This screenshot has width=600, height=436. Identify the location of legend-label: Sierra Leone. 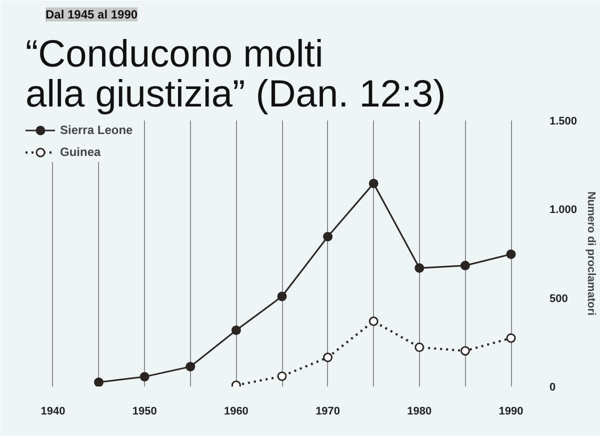
(96, 130).